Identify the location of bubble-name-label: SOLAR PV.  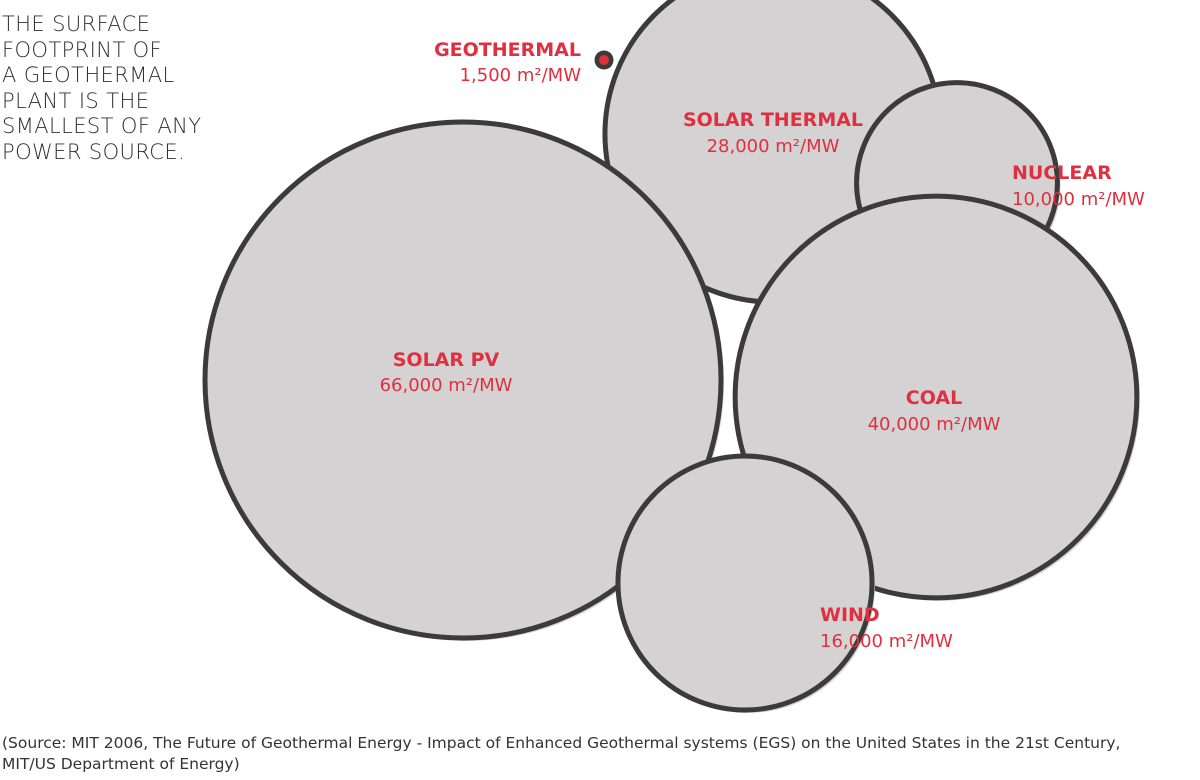
(446, 360).